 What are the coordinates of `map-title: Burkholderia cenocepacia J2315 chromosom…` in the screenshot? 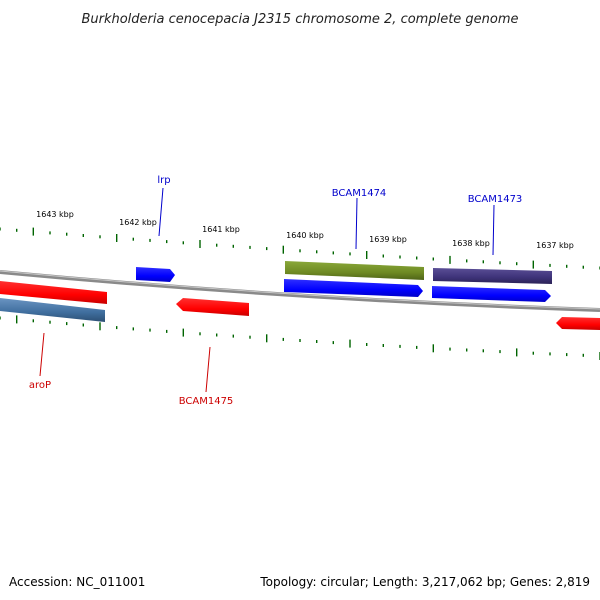 It's located at (299, 19).